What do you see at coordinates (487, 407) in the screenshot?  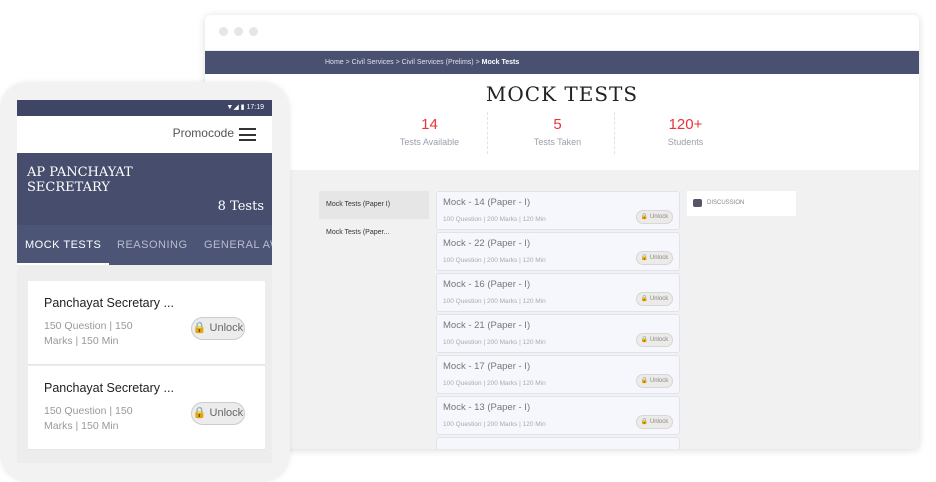 I see `test-title: Mock - 13 (Paper - I)` at bounding box center [487, 407].